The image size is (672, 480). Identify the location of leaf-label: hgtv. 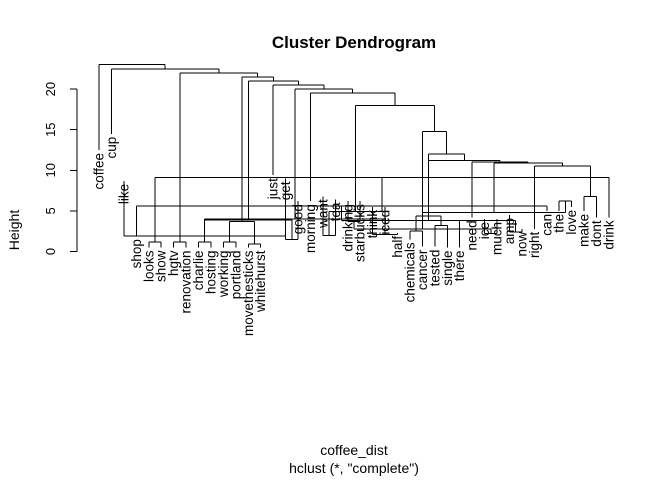
(173, 263).